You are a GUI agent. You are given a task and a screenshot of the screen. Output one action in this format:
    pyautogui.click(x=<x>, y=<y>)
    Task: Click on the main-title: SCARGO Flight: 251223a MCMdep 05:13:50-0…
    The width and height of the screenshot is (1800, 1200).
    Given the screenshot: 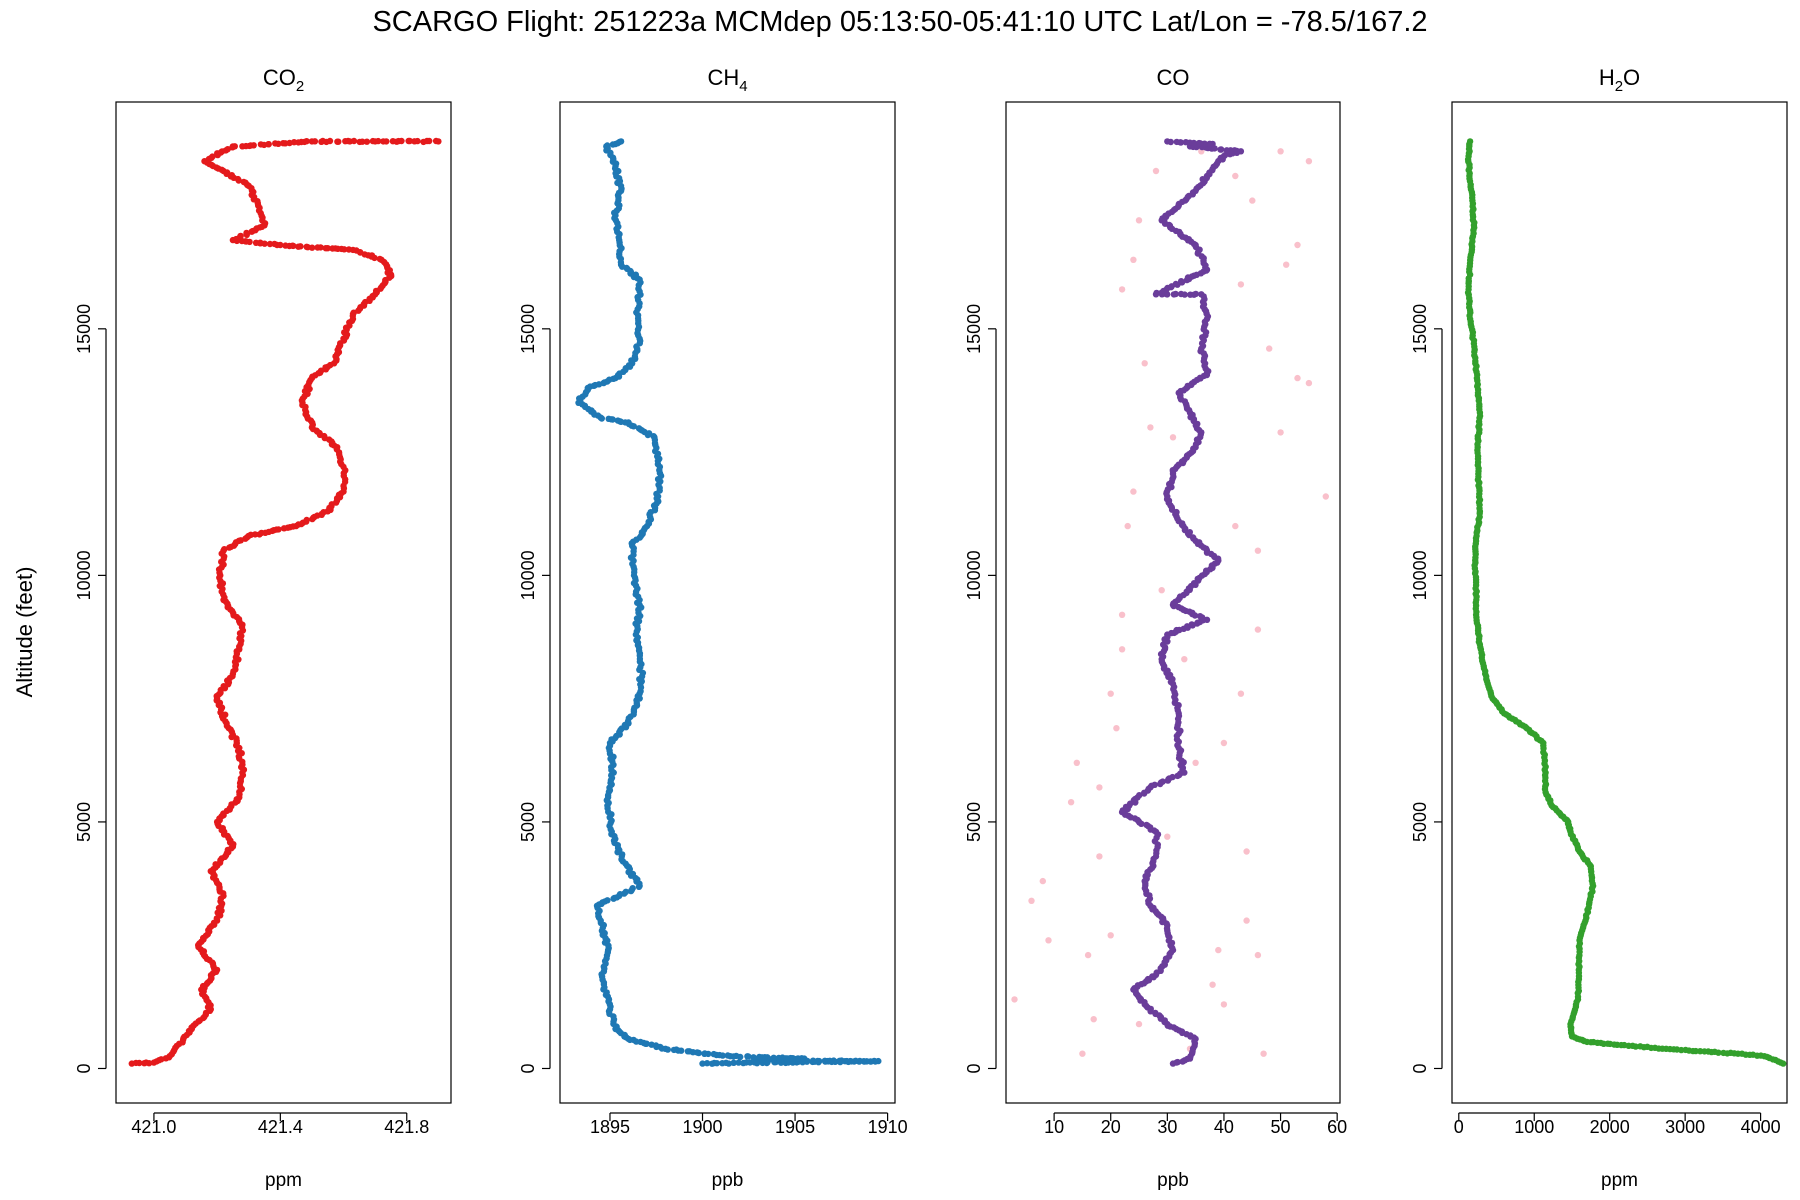 What is the action you would take?
    pyautogui.click(x=899, y=22)
    